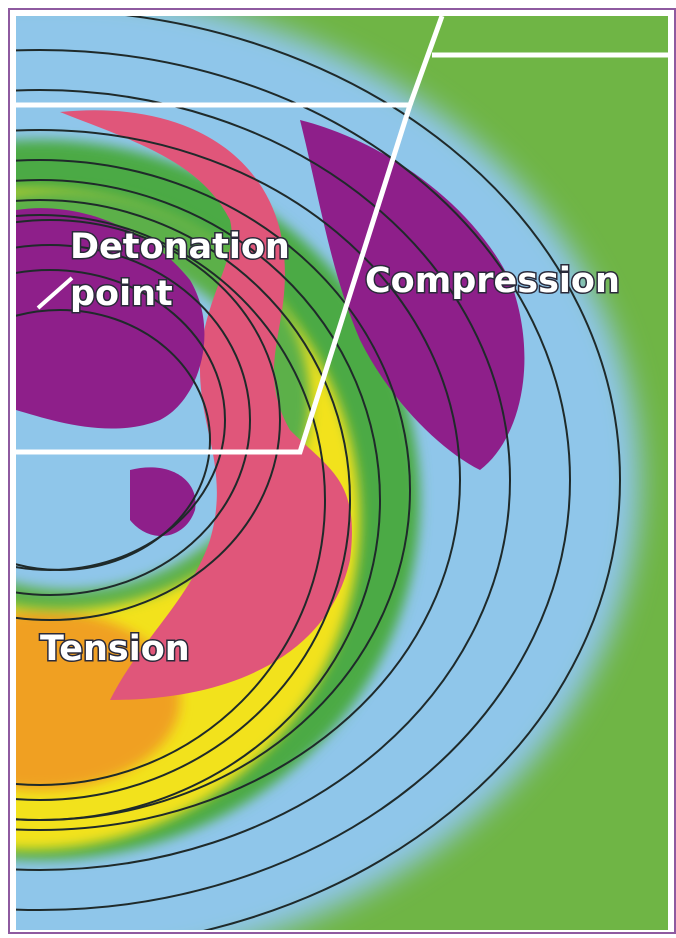 The image size is (676, 938). What do you see at coordinates (121, 294) in the screenshot?
I see `label: point` at bounding box center [121, 294].